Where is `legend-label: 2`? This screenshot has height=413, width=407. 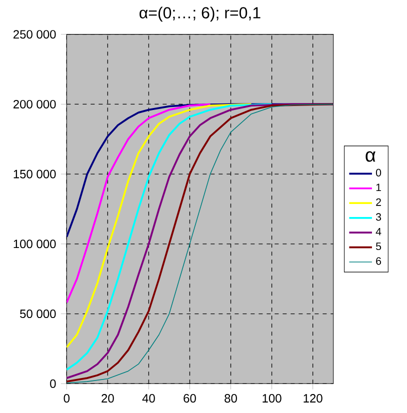 legend-label: 2 is located at coordinates (378, 202).